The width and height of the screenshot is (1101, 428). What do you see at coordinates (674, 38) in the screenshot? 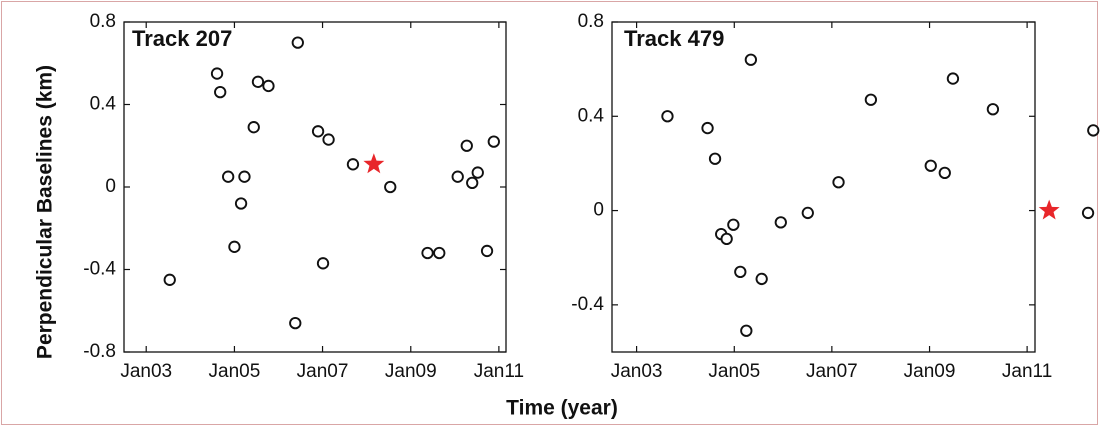
I see `panel-title: Track 479` at bounding box center [674, 38].